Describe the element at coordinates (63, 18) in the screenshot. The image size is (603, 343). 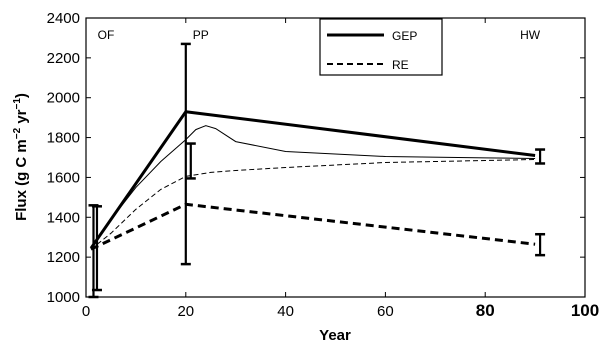
I see `y-tick-label: 2400` at that location.